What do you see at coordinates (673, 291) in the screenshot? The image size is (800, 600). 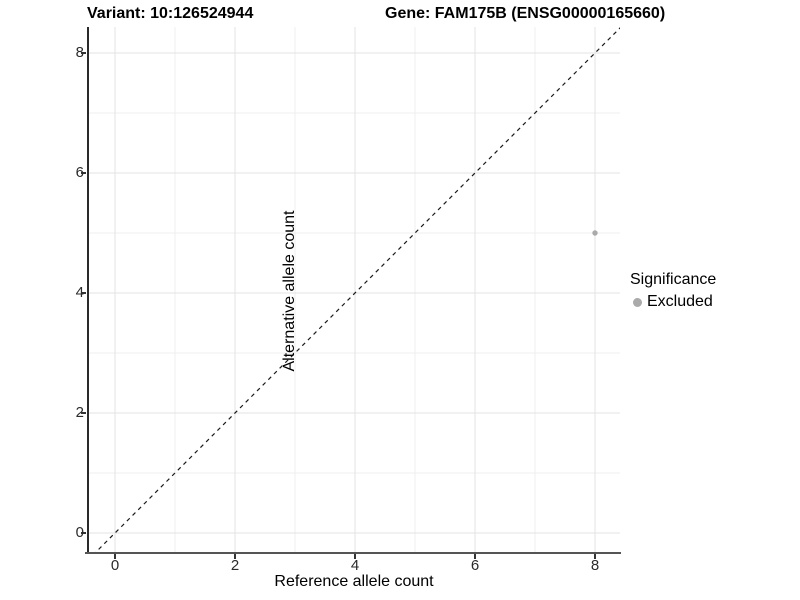 I see `legend: Significance Excluded` at bounding box center [673, 291].